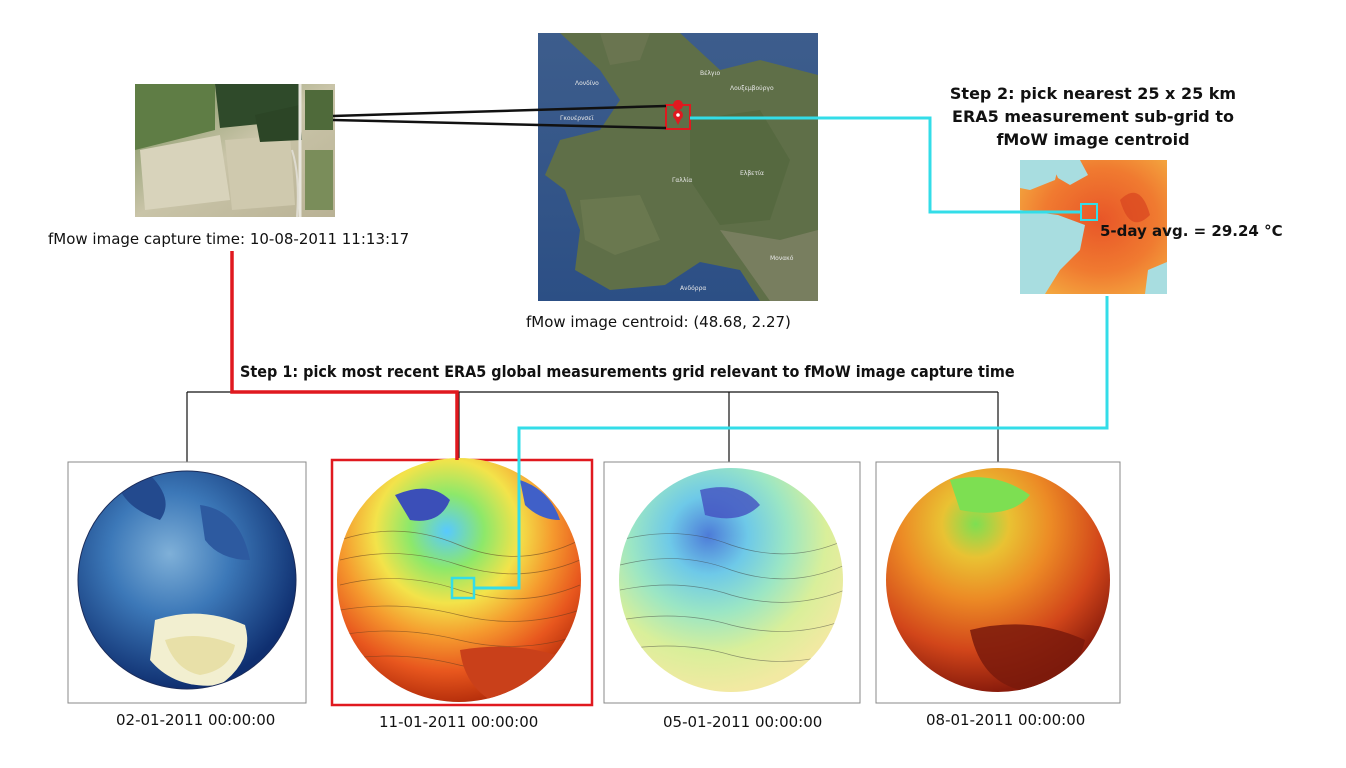 The image size is (1346, 768). What do you see at coordinates (752, 88) in the screenshot?
I see `map-place-luxembourg: Λουξεμβούργο` at bounding box center [752, 88].